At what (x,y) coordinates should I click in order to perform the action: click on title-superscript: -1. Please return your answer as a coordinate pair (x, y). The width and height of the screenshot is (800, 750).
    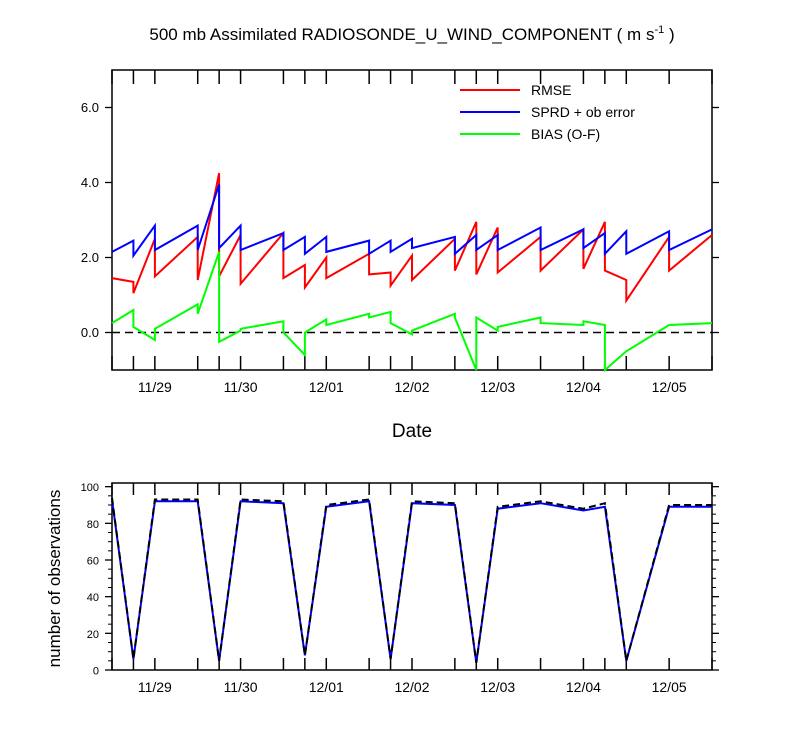
    Looking at the image, I should click on (659, 30).